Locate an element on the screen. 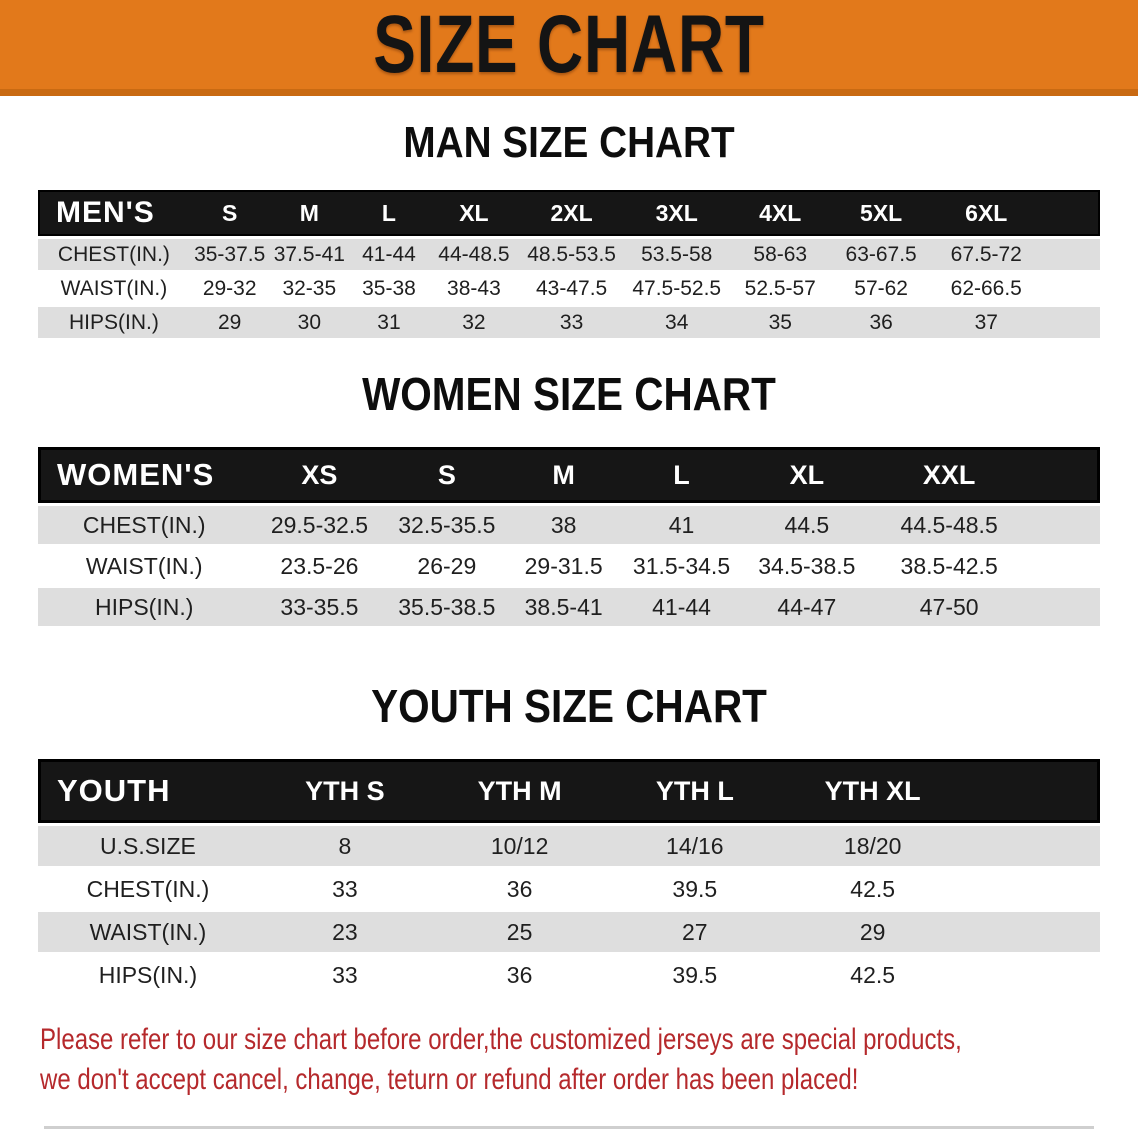 This screenshot has height=1132, width=1138. cell: 47.5-52.5 is located at coordinates (677, 288).